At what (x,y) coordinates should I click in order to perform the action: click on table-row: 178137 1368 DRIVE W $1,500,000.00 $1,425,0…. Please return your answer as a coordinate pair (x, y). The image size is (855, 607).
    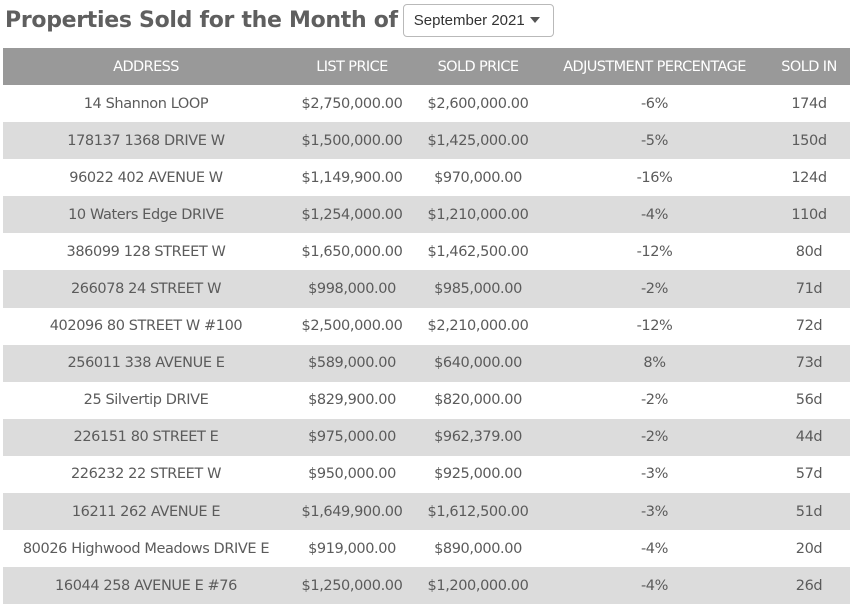
    Looking at the image, I should click on (426, 141).